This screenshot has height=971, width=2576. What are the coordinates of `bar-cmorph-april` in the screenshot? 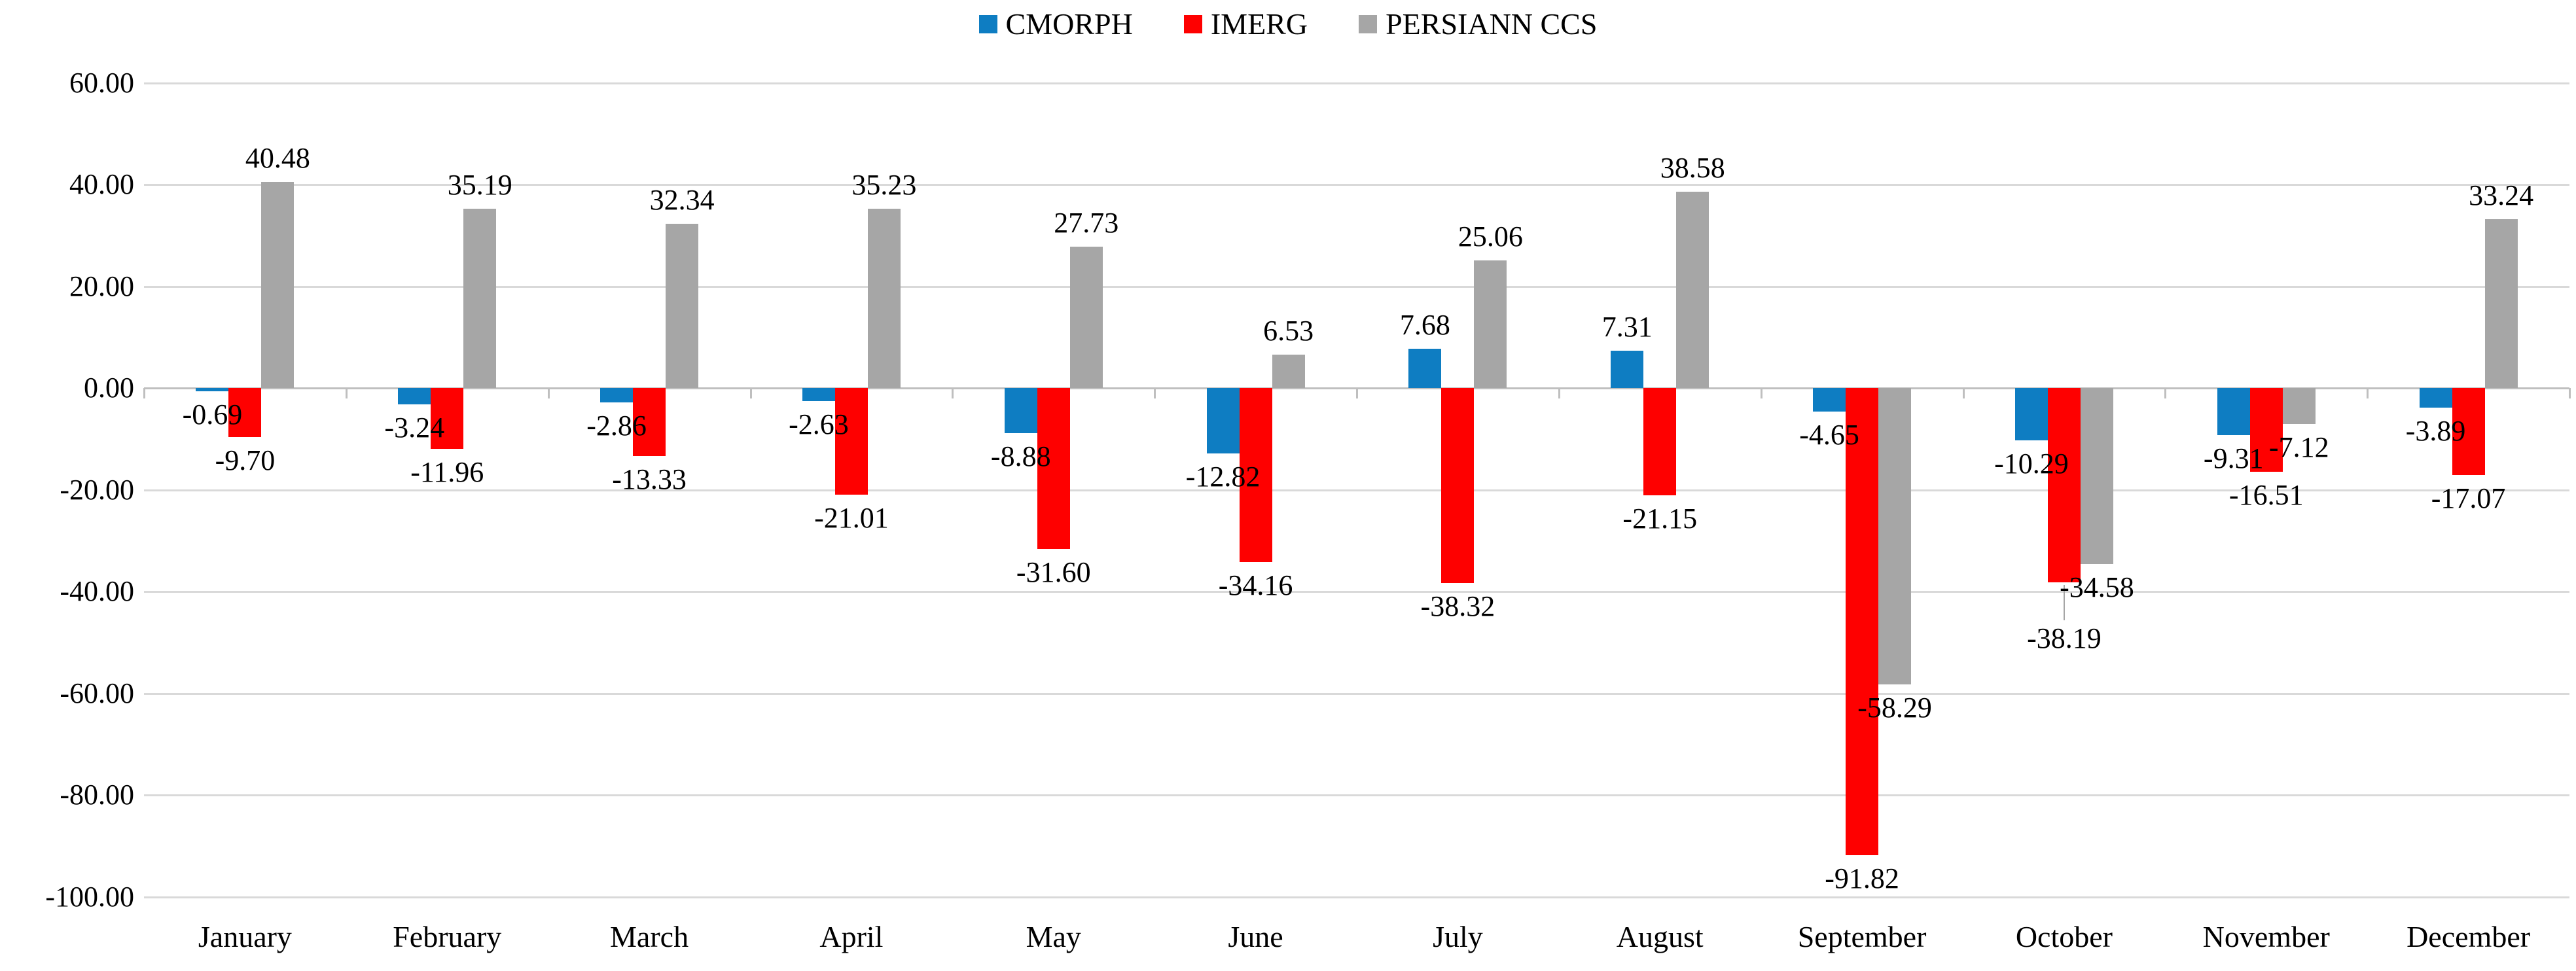 It's located at (818, 395).